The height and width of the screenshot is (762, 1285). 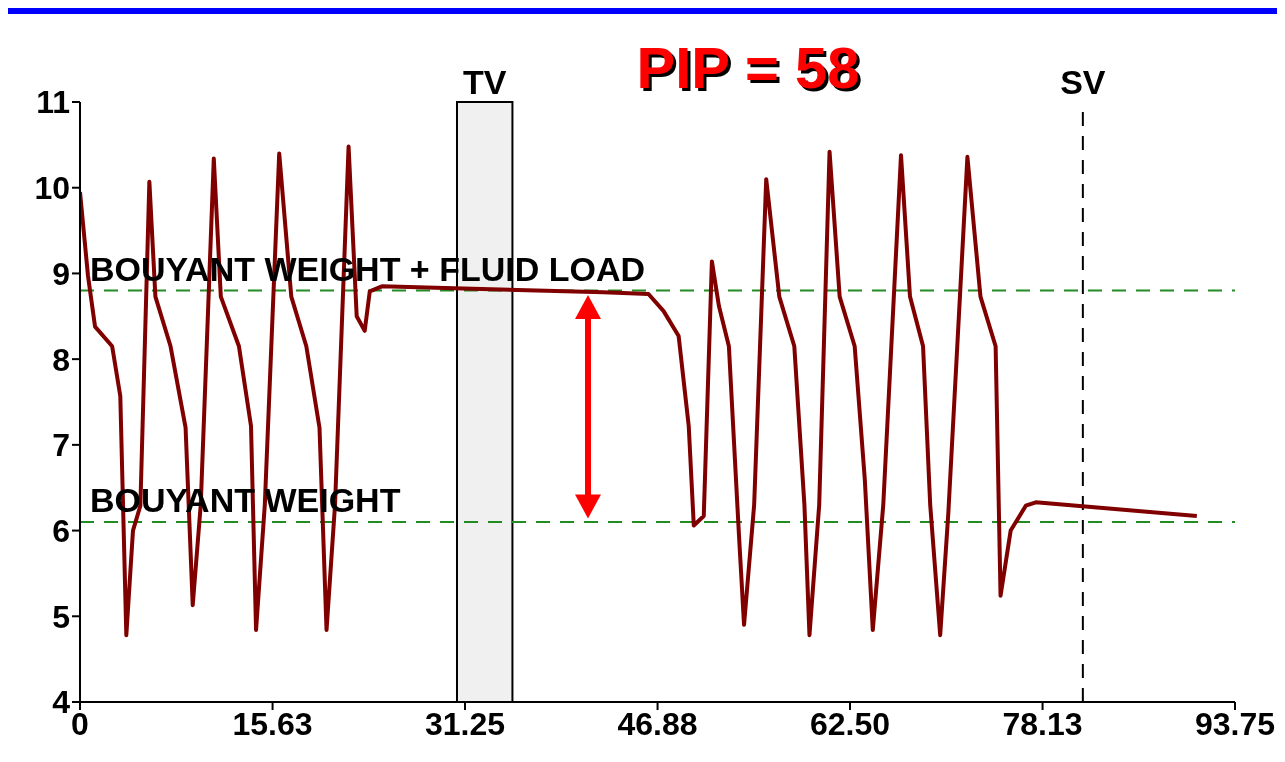 I want to click on y-tick-label: 11, so click(x=53, y=102).